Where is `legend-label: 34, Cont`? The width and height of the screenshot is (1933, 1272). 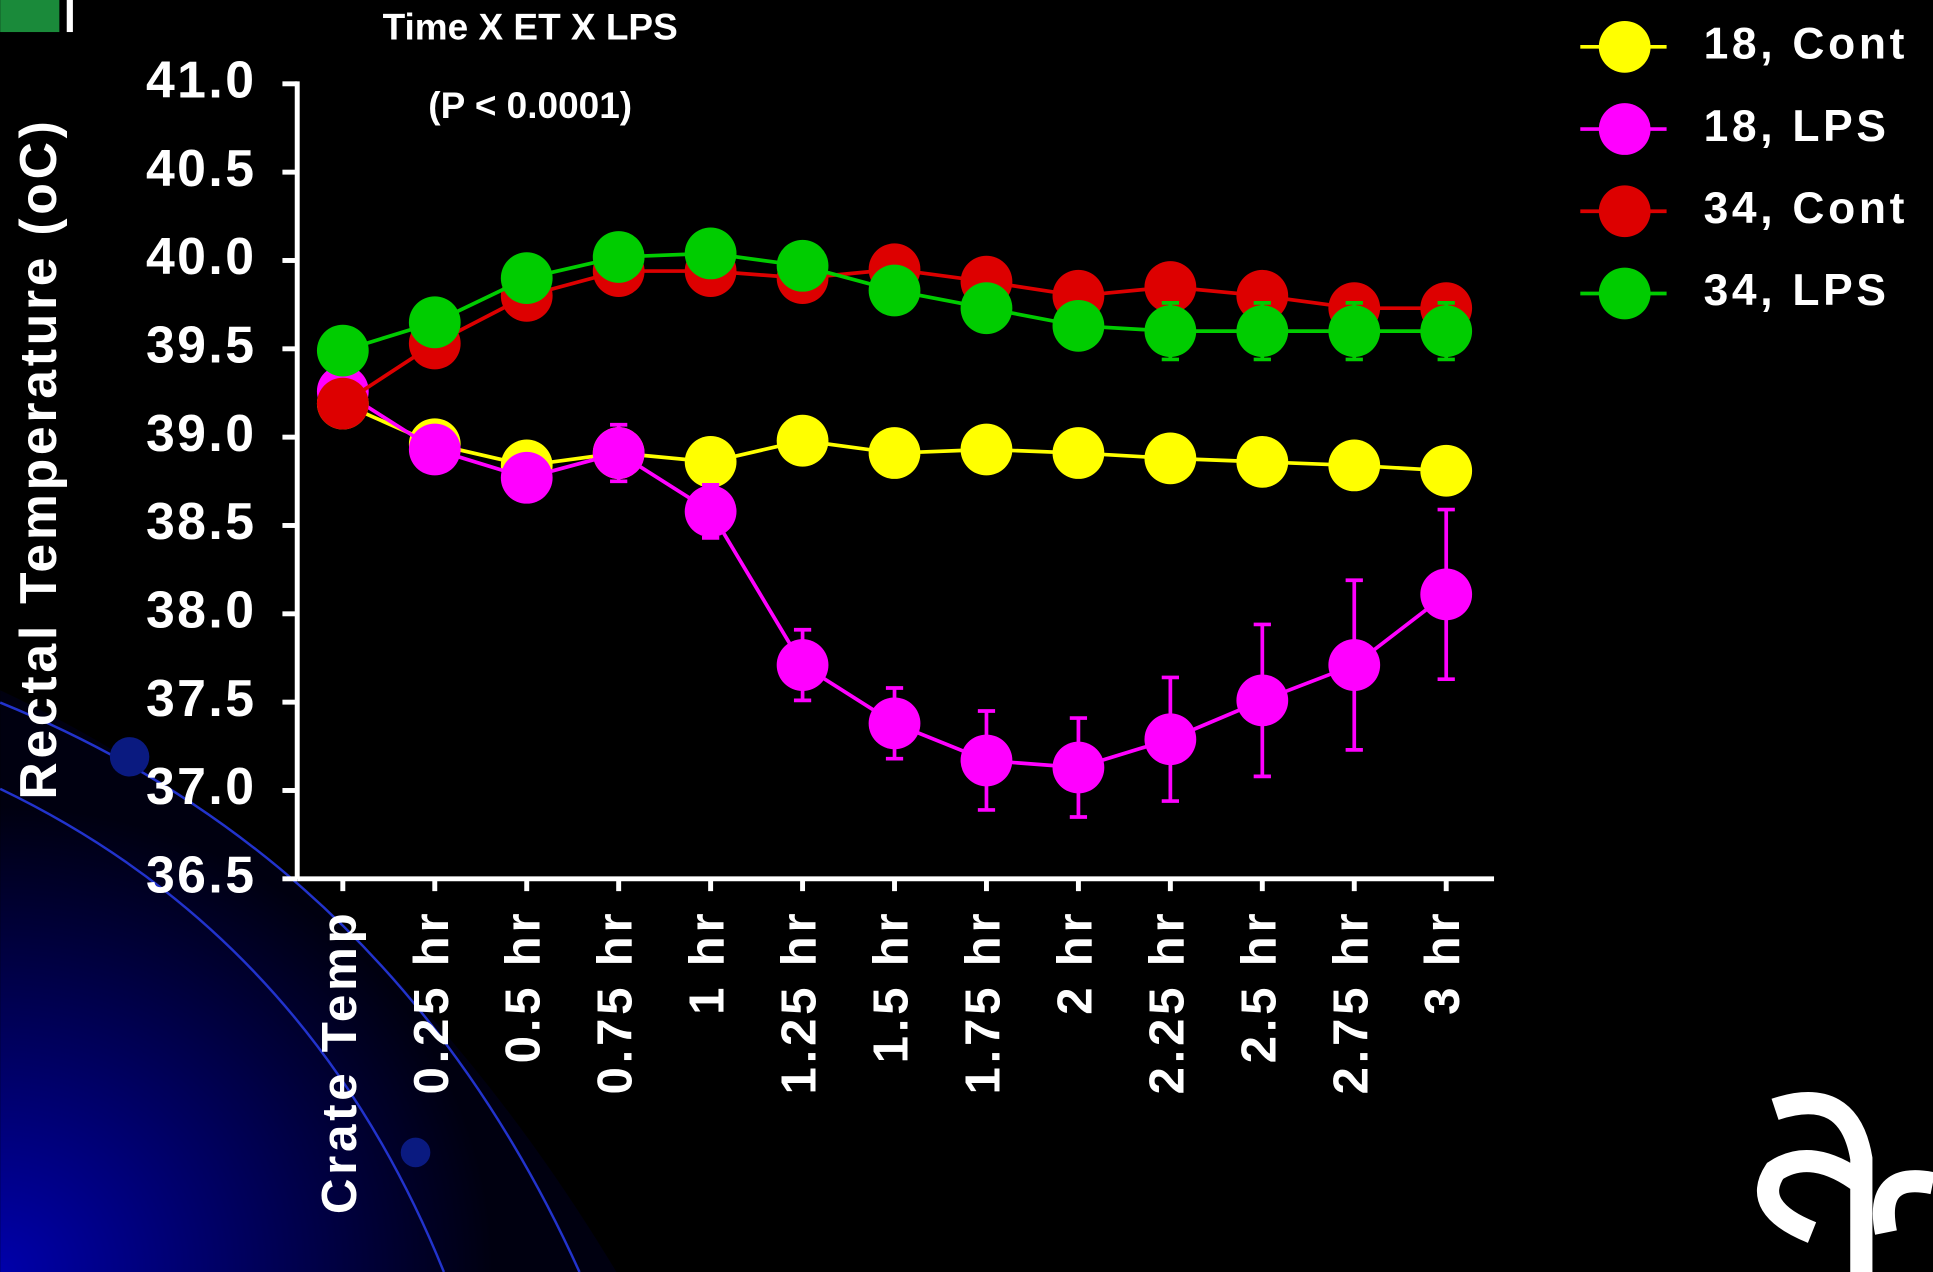
legend-label: 34, Cont is located at coordinates (1806, 208).